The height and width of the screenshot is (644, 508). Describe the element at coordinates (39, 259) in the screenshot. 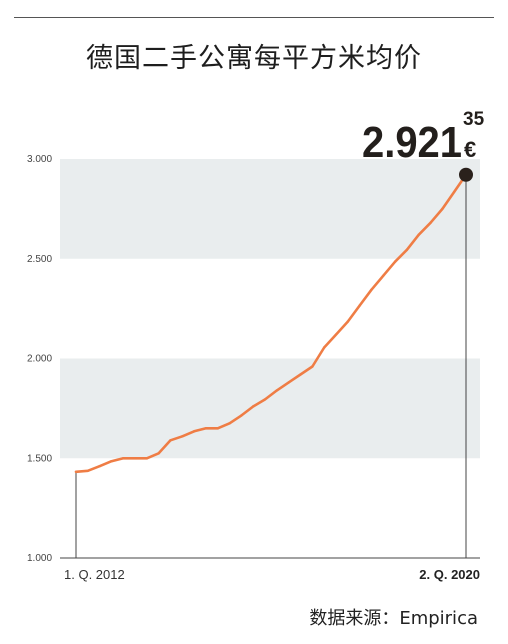

I see `y-tick-label: 2.500` at that location.